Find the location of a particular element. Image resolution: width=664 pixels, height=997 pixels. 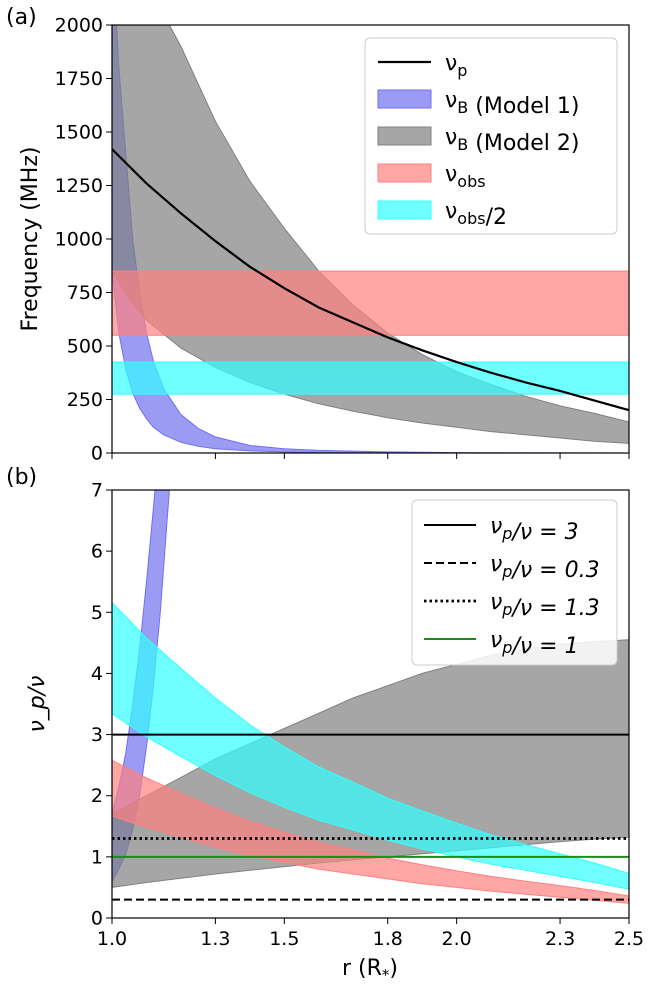

panel-a-ylabel: Frequency (MHz) is located at coordinates (30, 239).